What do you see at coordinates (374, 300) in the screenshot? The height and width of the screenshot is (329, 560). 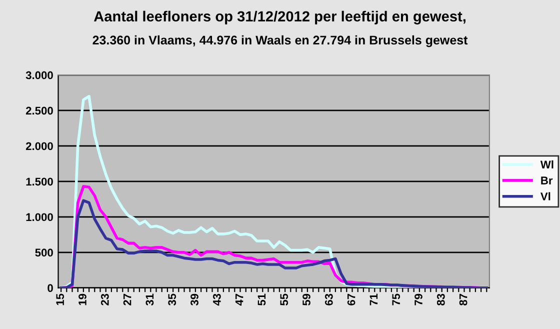 I see `x-tick-label: 71` at bounding box center [374, 300].